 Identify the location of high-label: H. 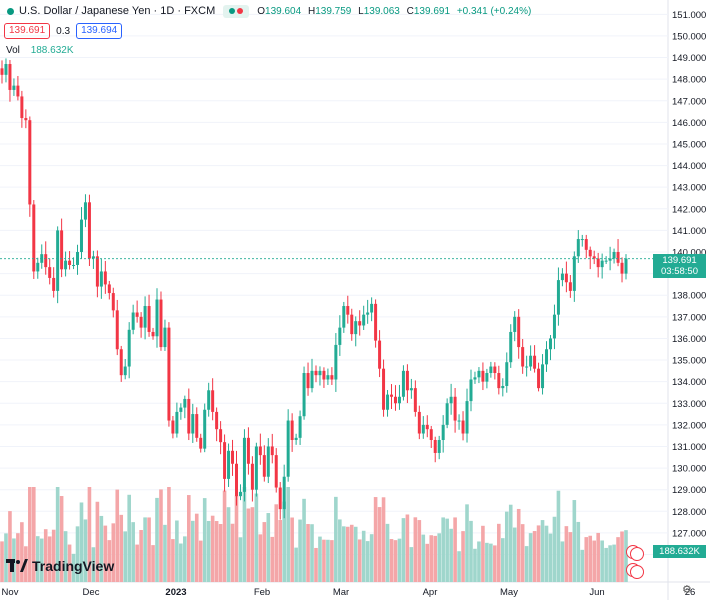
(311, 11).